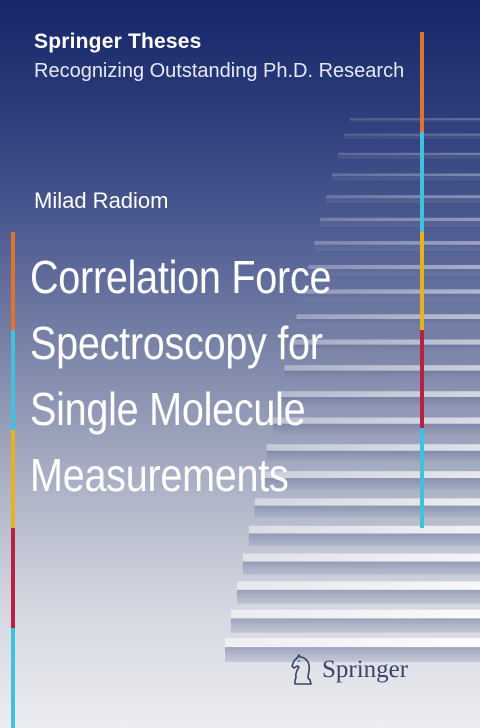  I want to click on accent-stripe-left-orange, so click(13, 281).